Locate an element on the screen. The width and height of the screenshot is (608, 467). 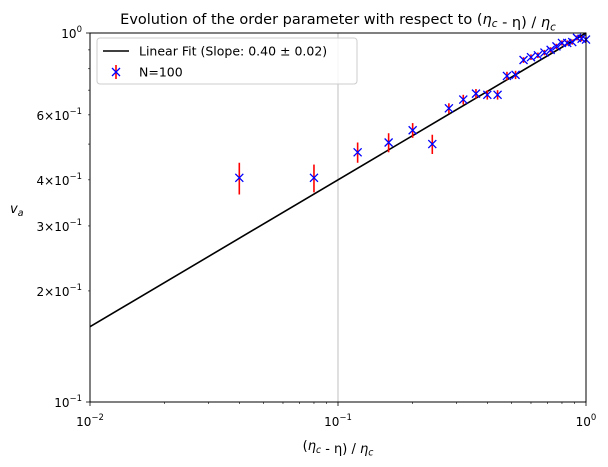
y-tick-label: 6×10⁻¹ is located at coordinates (59, 115).